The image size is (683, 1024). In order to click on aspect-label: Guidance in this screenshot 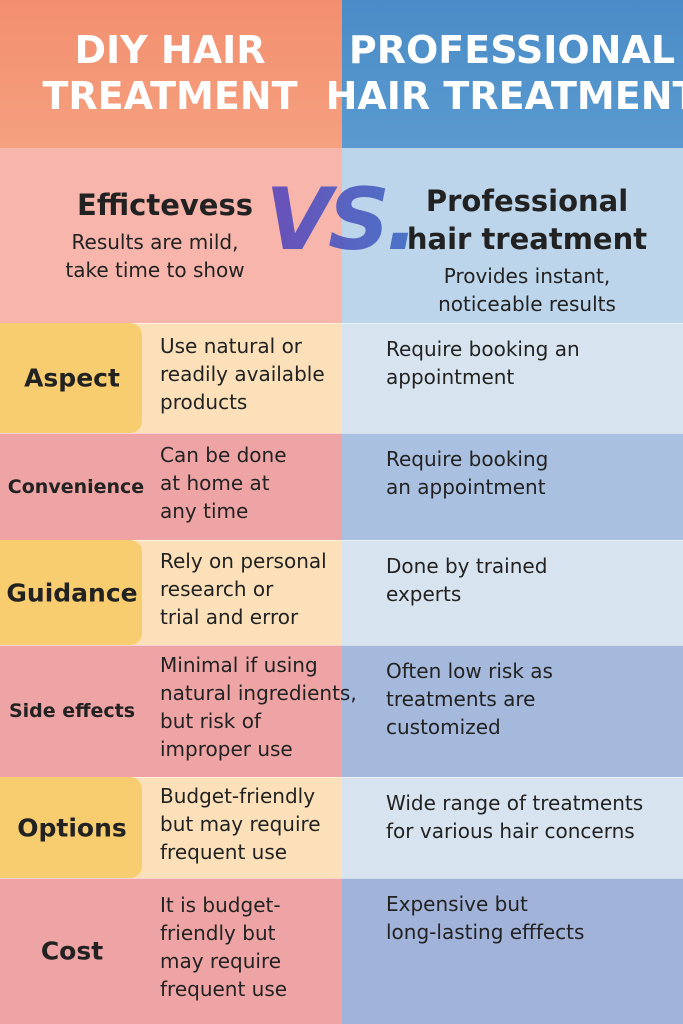, I will do `click(72, 592)`.